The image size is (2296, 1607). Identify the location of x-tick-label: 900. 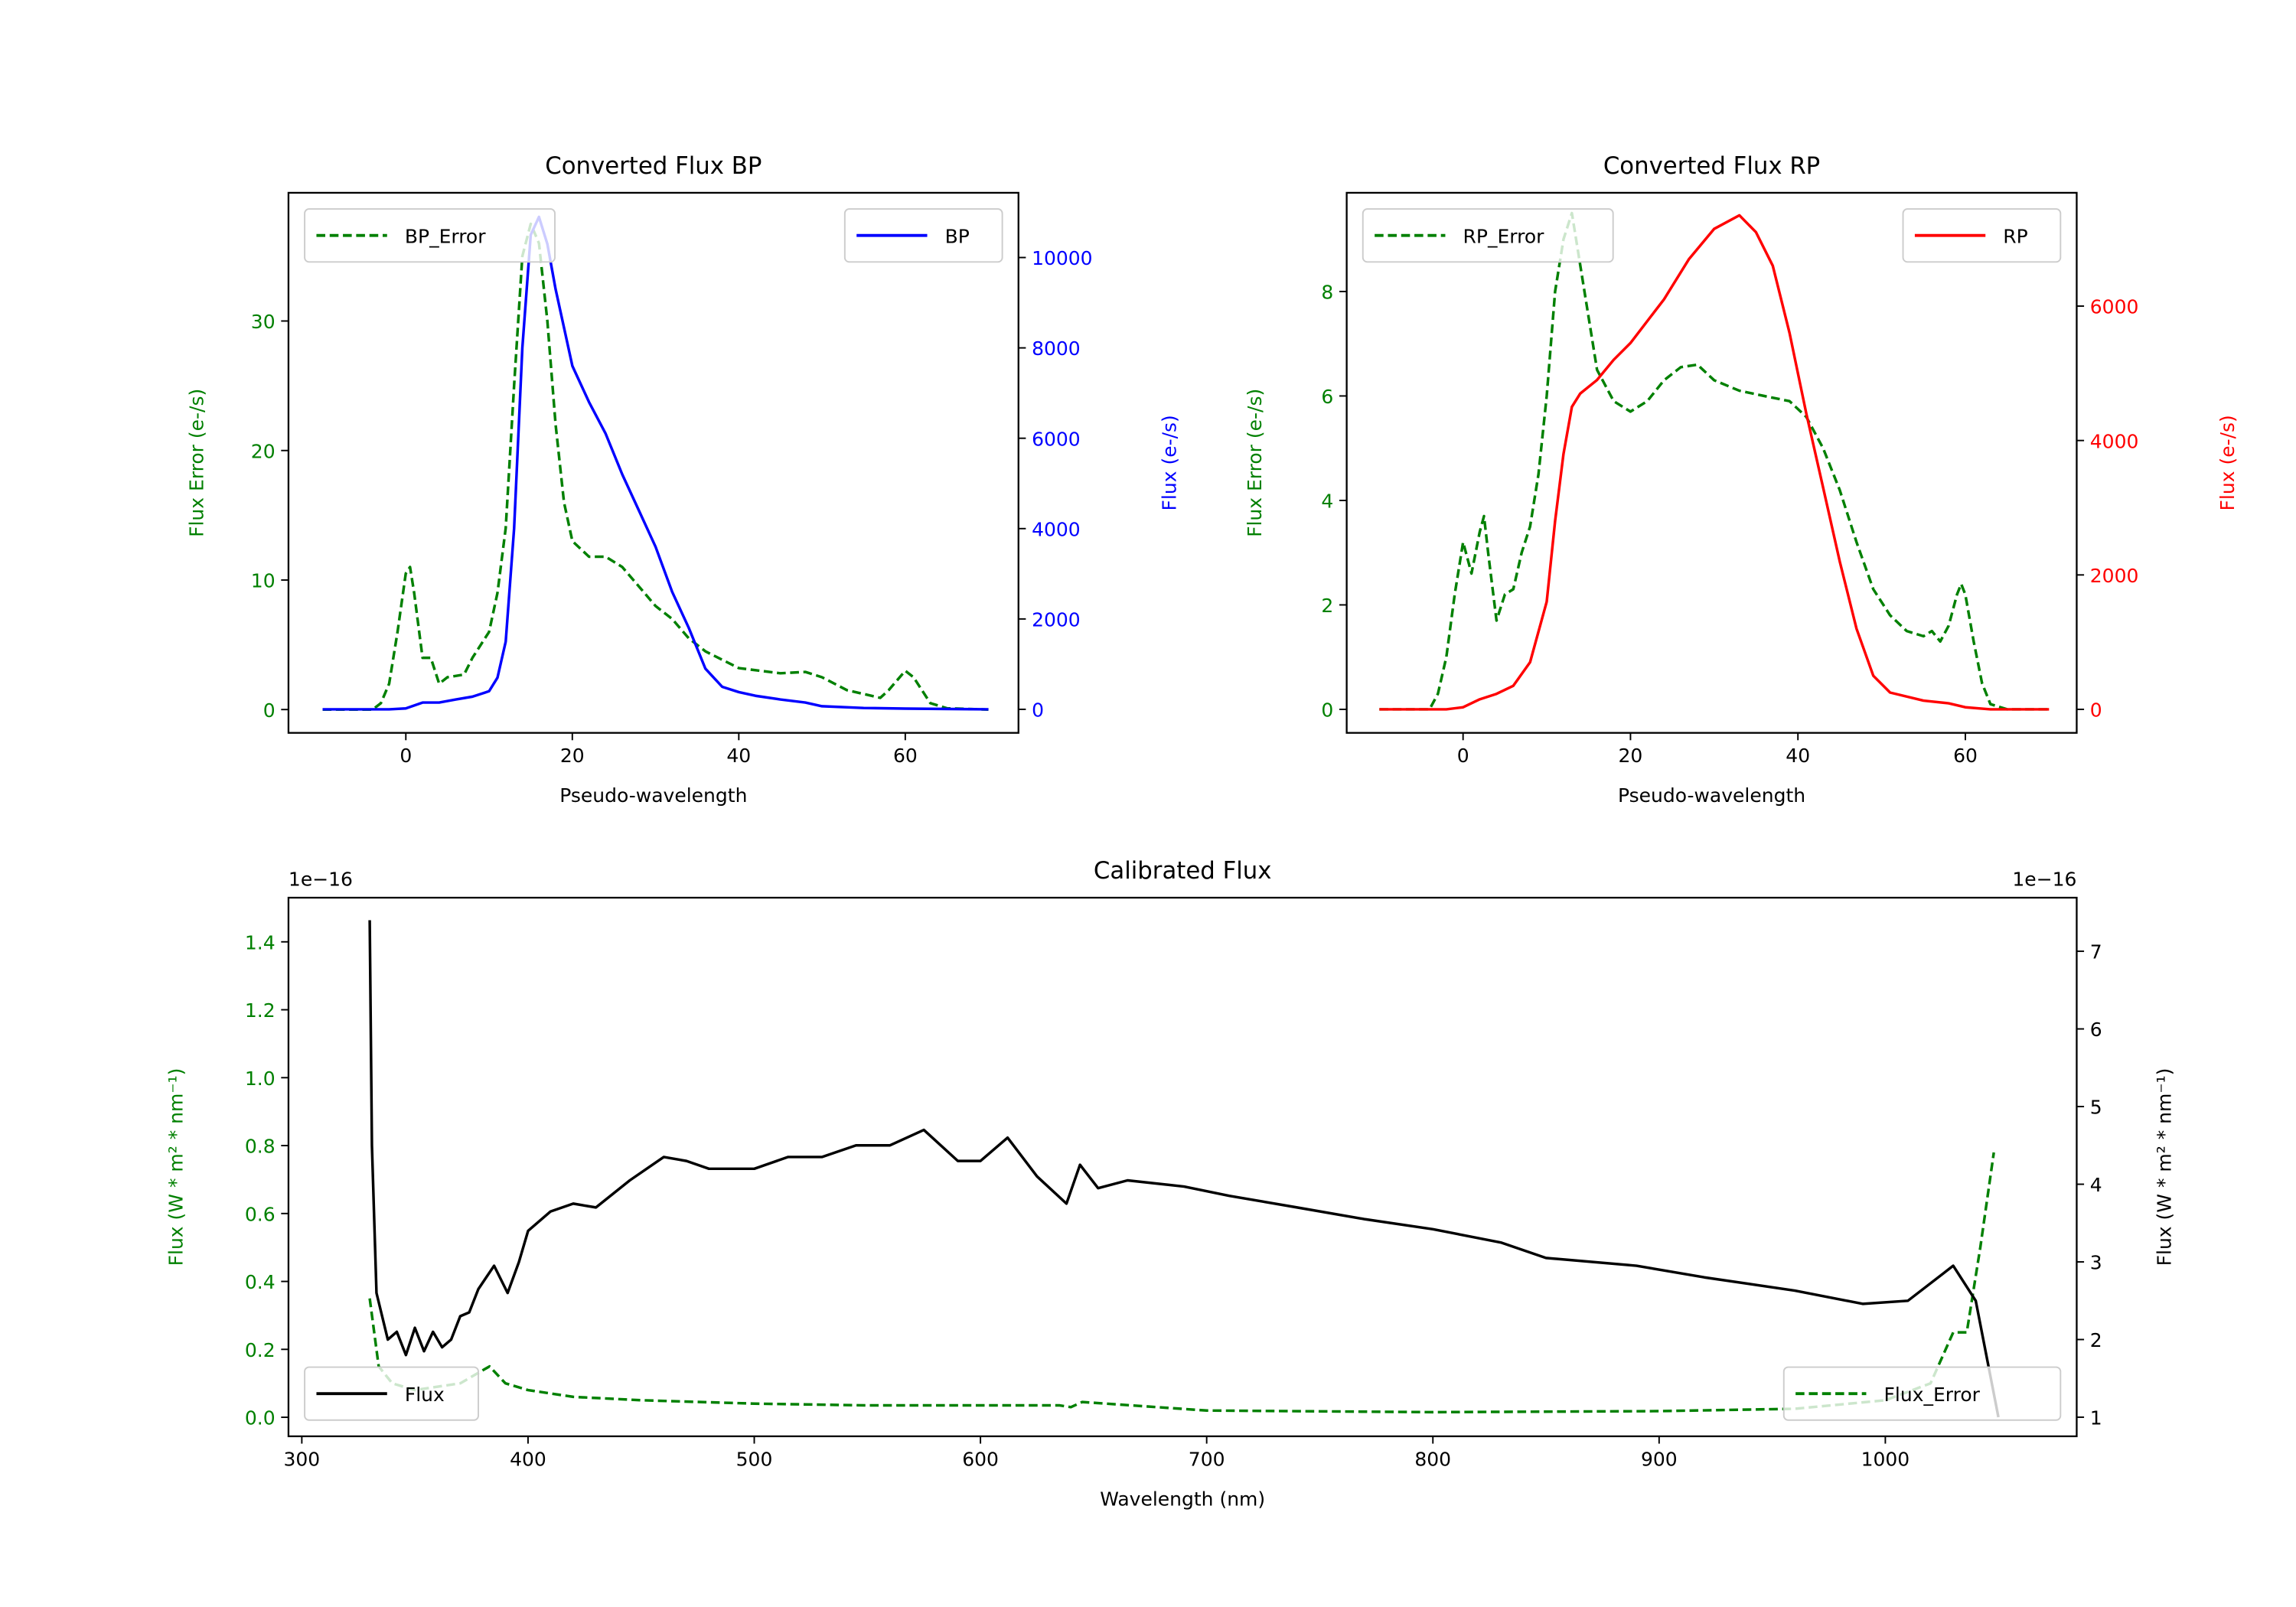
(1659, 1459).